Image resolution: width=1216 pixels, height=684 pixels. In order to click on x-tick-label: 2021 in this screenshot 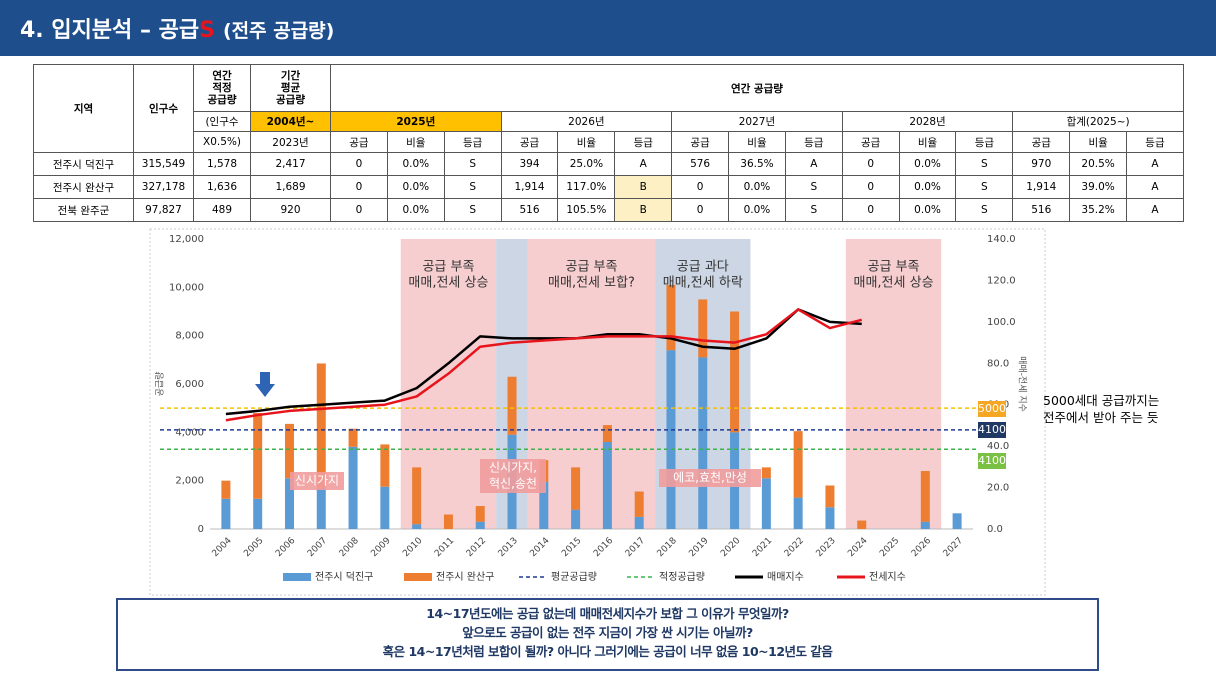, I will do `click(762, 547)`.